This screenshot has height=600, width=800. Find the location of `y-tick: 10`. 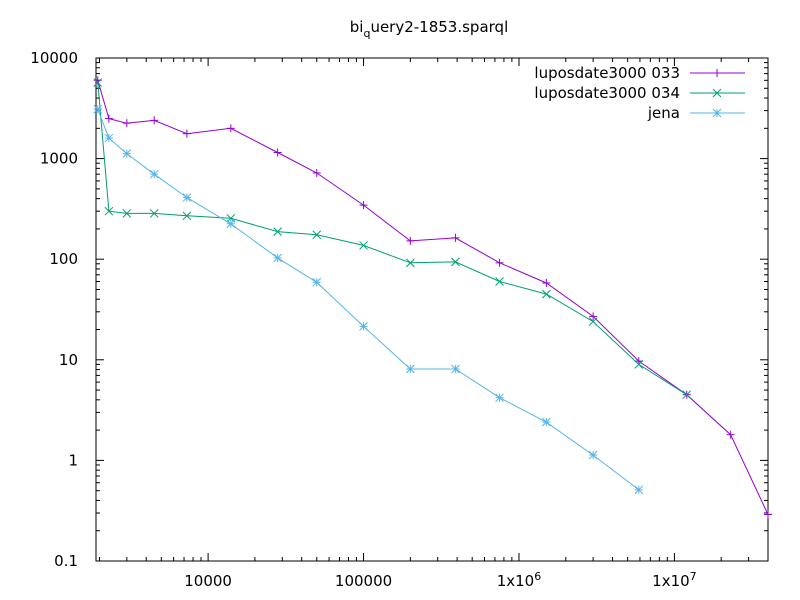

y-tick: 10 is located at coordinates (413, 360).